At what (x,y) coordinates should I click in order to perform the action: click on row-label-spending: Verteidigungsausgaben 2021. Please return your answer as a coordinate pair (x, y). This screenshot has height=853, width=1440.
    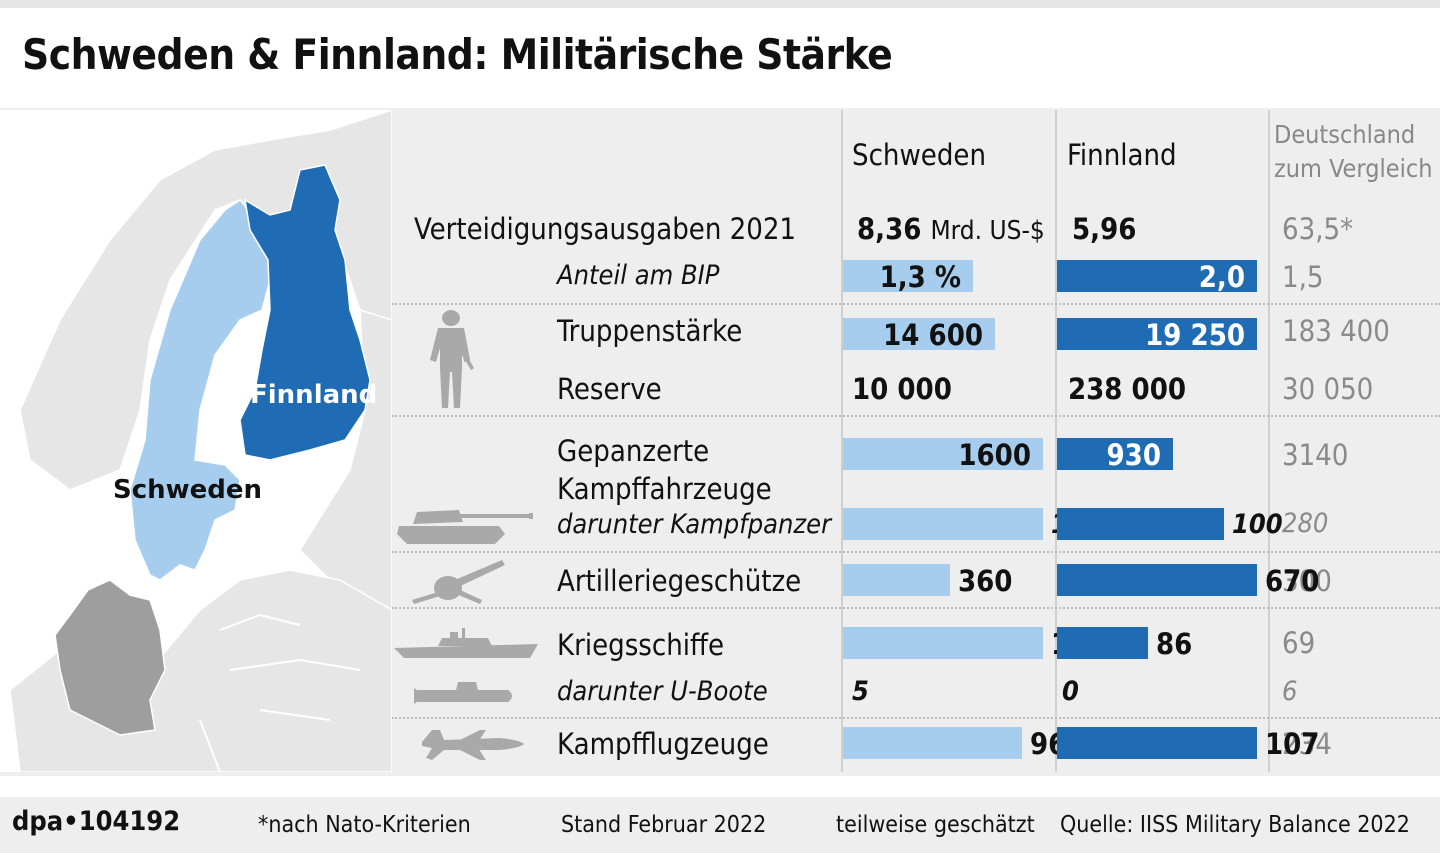
    Looking at the image, I should click on (605, 229).